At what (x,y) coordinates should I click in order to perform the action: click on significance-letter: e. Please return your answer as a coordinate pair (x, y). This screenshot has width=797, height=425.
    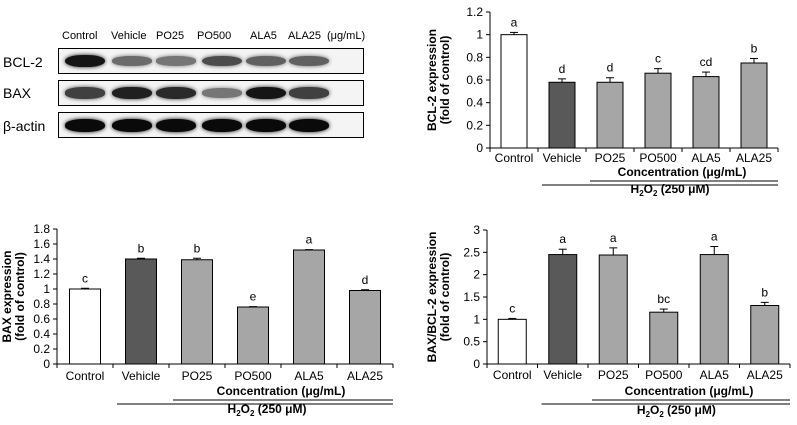
    Looking at the image, I should click on (253, 297).